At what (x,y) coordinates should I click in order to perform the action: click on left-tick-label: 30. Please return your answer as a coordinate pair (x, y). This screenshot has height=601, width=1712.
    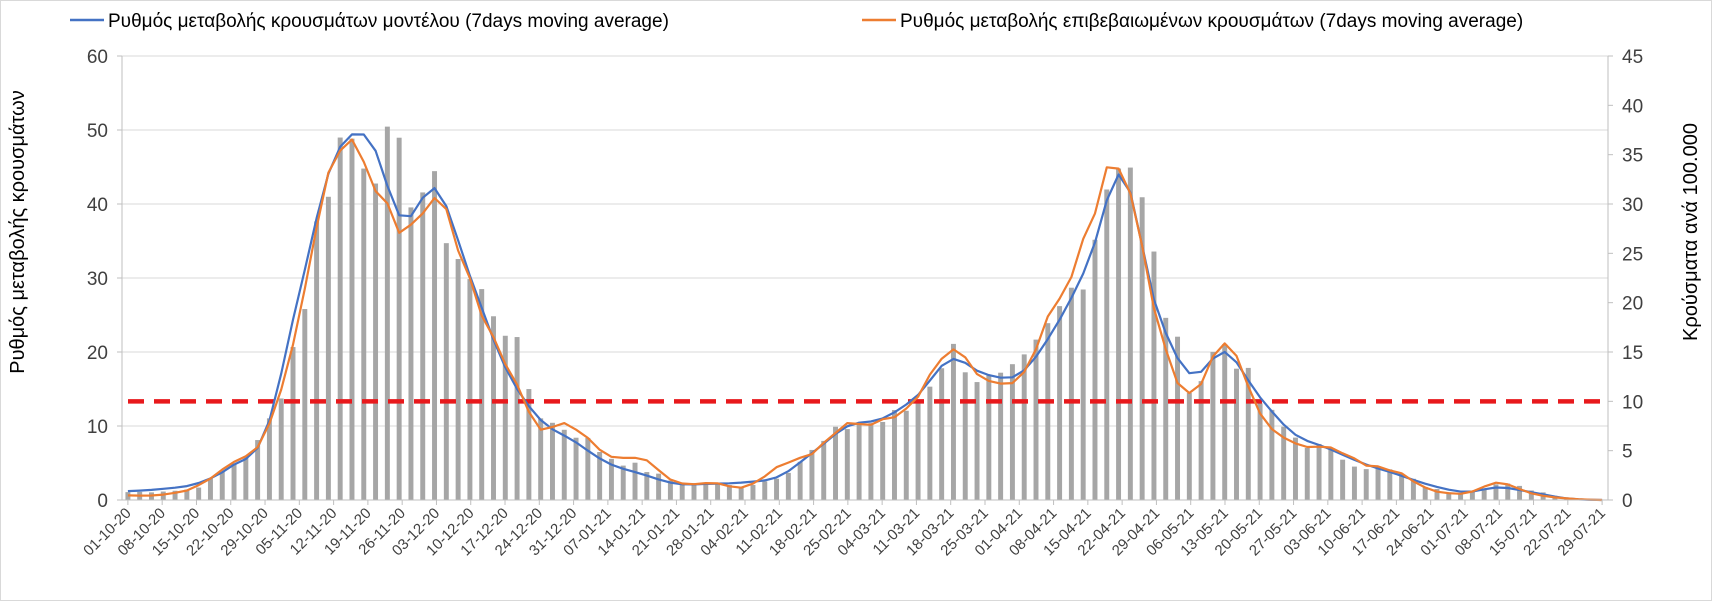
    Looking at the image, I should click on (97, 279).